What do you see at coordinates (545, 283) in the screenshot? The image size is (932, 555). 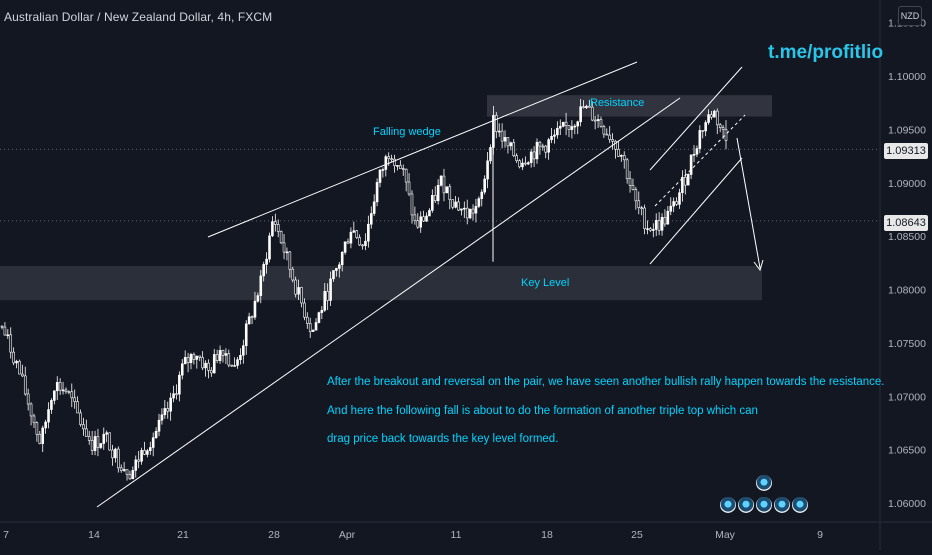 I see `key-level-label: Key Level` at bounding box center [545, 283].